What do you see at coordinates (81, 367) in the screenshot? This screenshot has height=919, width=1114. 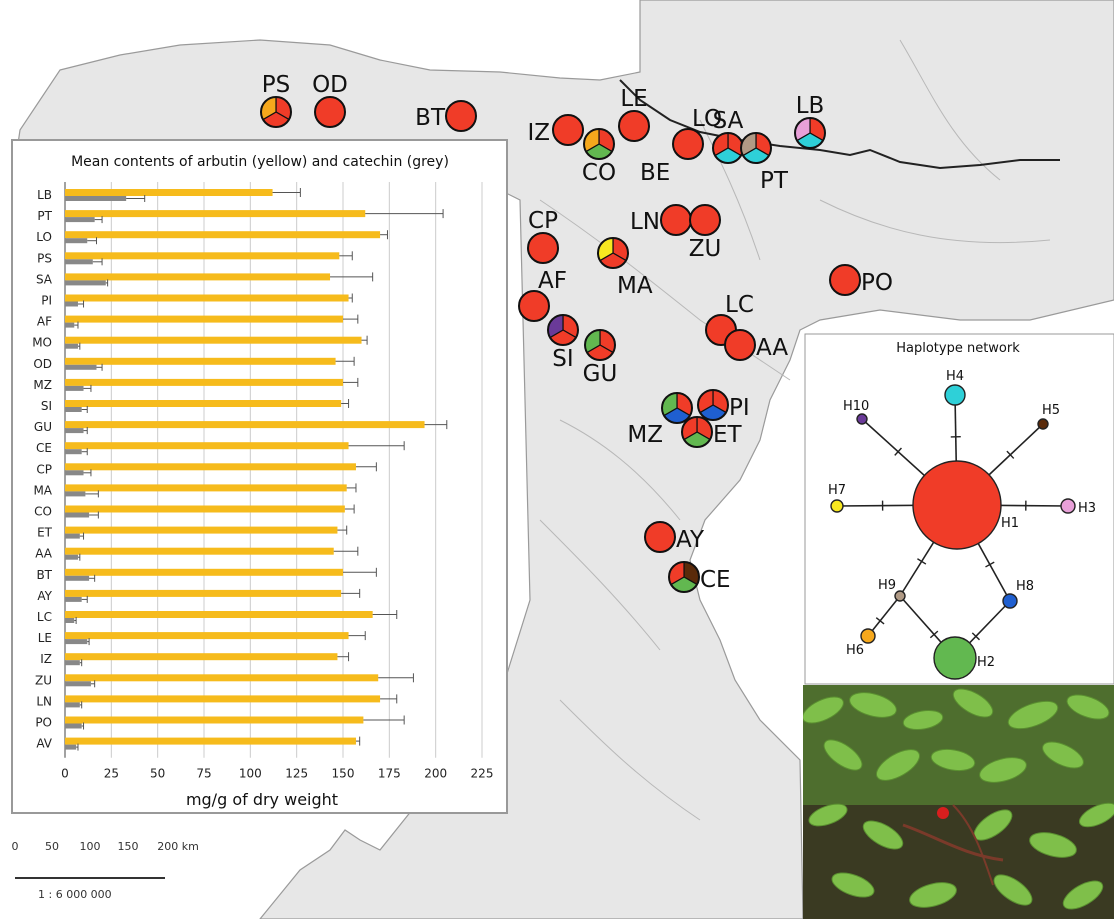 I see `catechin-bar-od` at bounding box center [81, 367].